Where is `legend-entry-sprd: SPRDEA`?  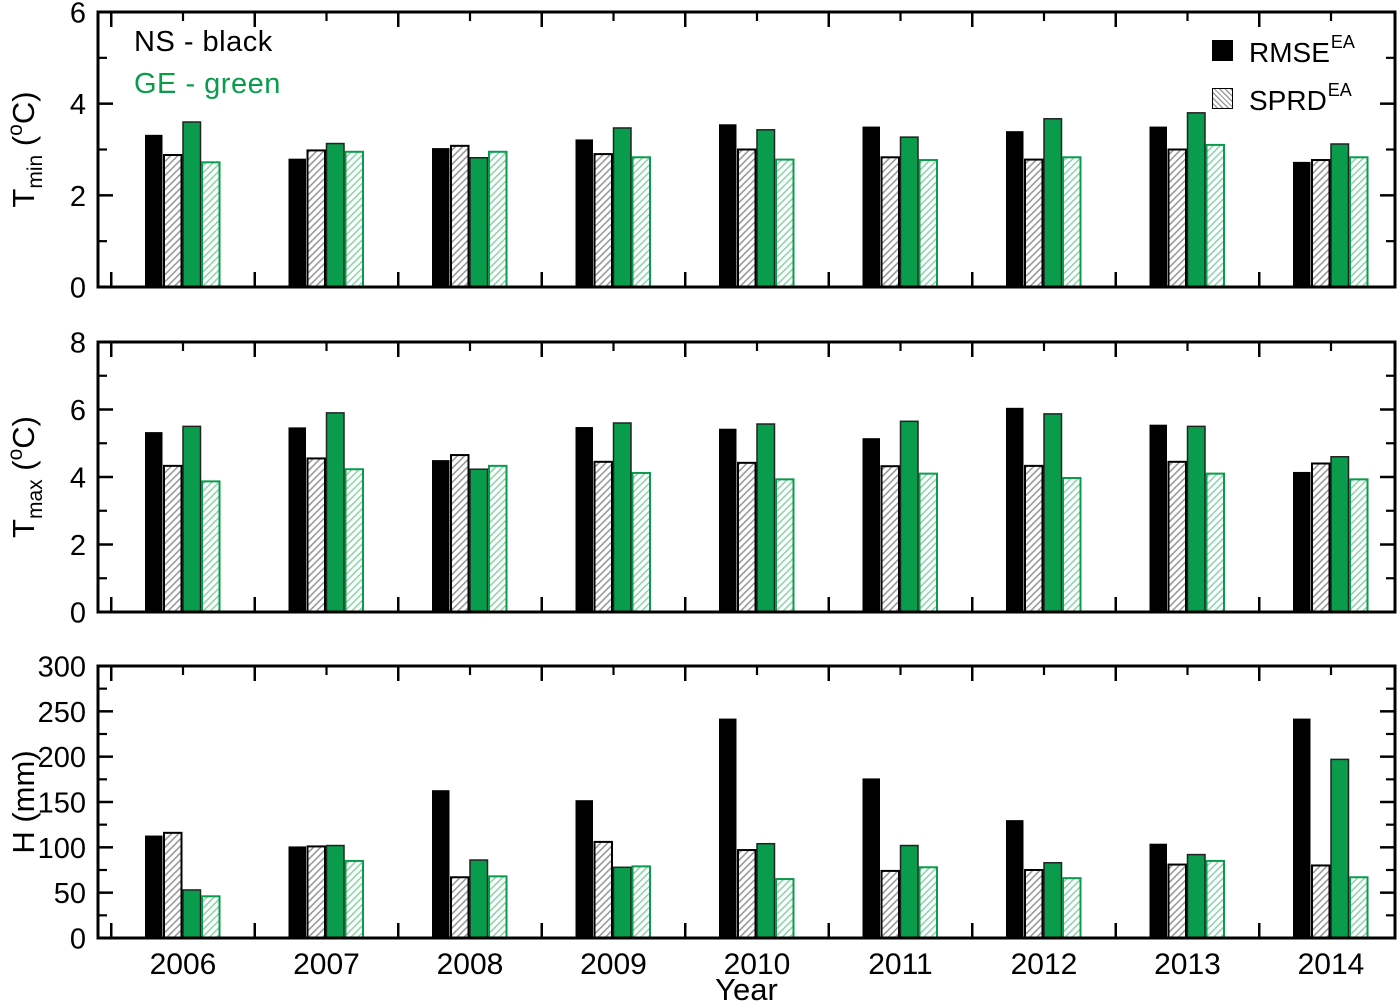 legend-entry-sprd: SPRDEA is located at coordinates (1283, 98).